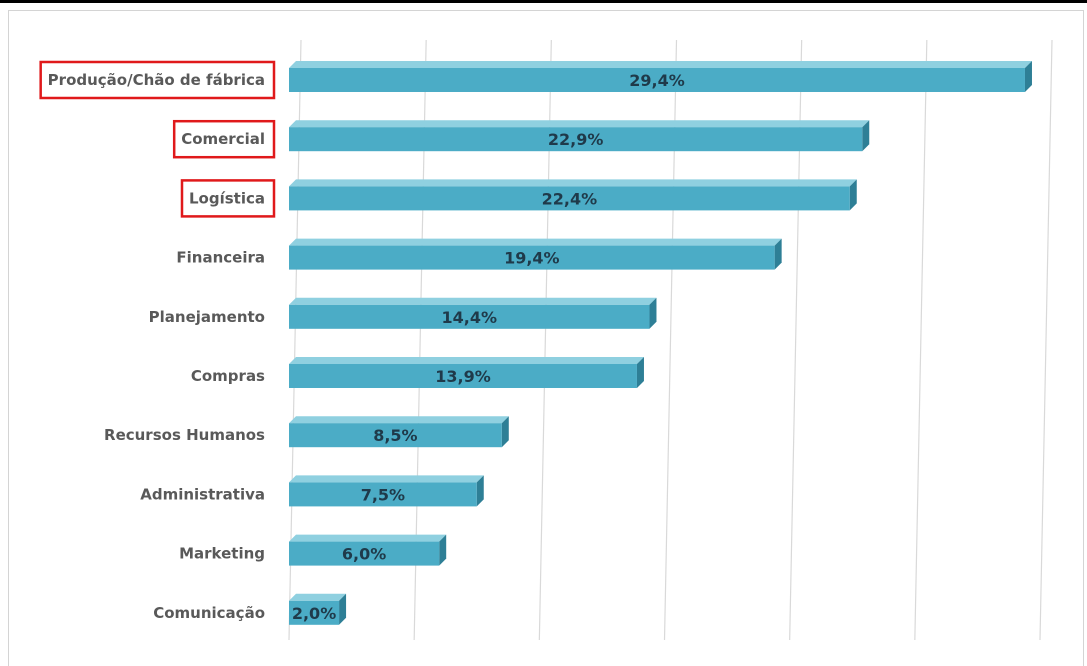 This screenshot has height=666, width=1087. I want to click on category-label: Administrativa, so click(202, 494).